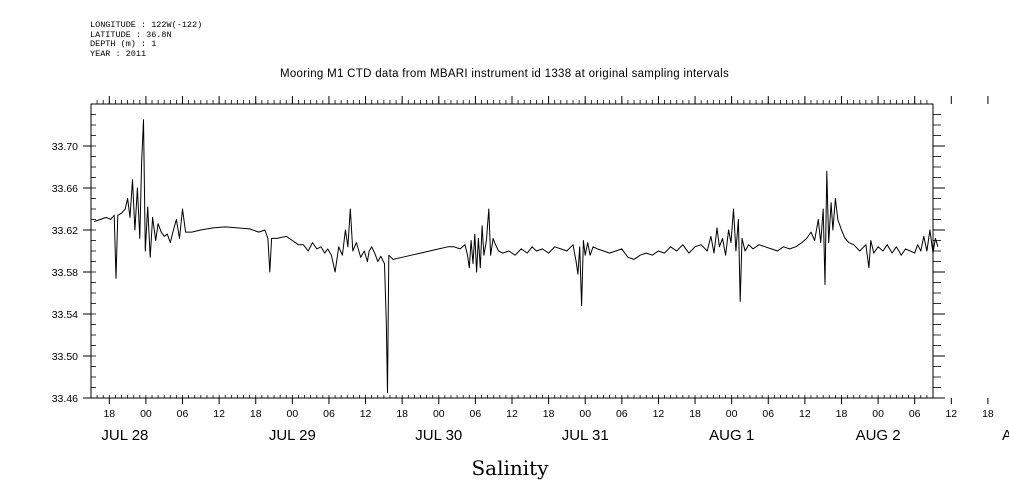 This screenshot has width=1009, height=504. What do you see at coordinates (131, 34) in the screenshot?
I see `meta-latitude: LATITUDE : 36.8N` at bounding box center [131, 34].